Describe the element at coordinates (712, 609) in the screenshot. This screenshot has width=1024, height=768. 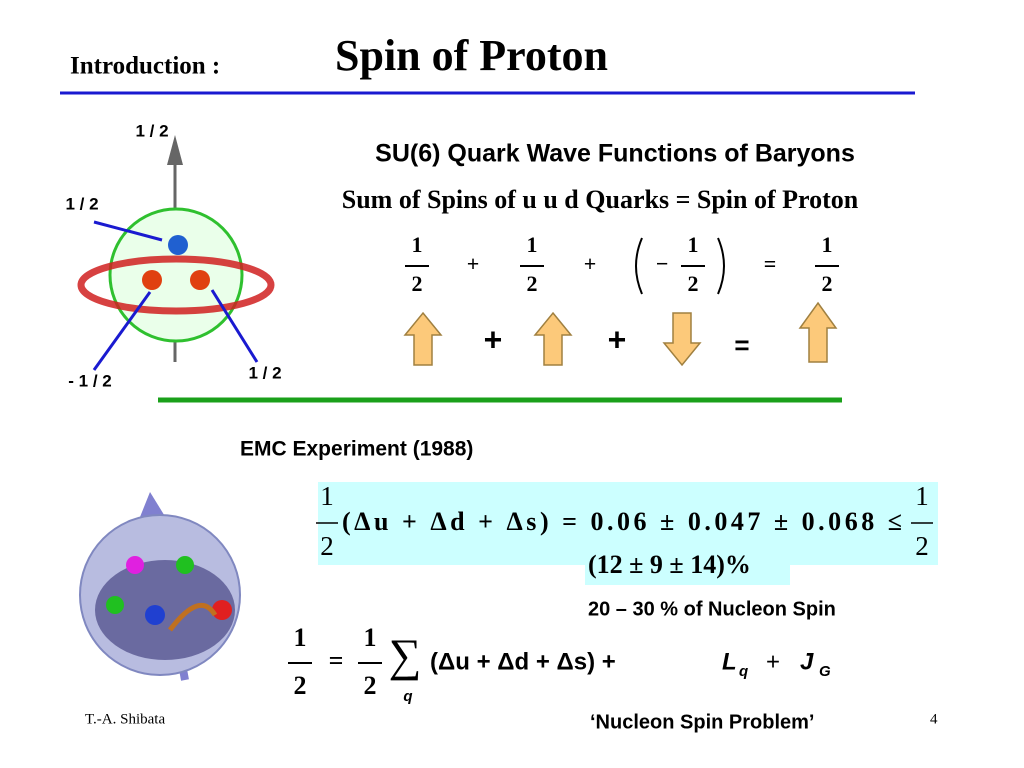
I see `emc-note: 20 – 30 % of Nucleon Spin` at that location.